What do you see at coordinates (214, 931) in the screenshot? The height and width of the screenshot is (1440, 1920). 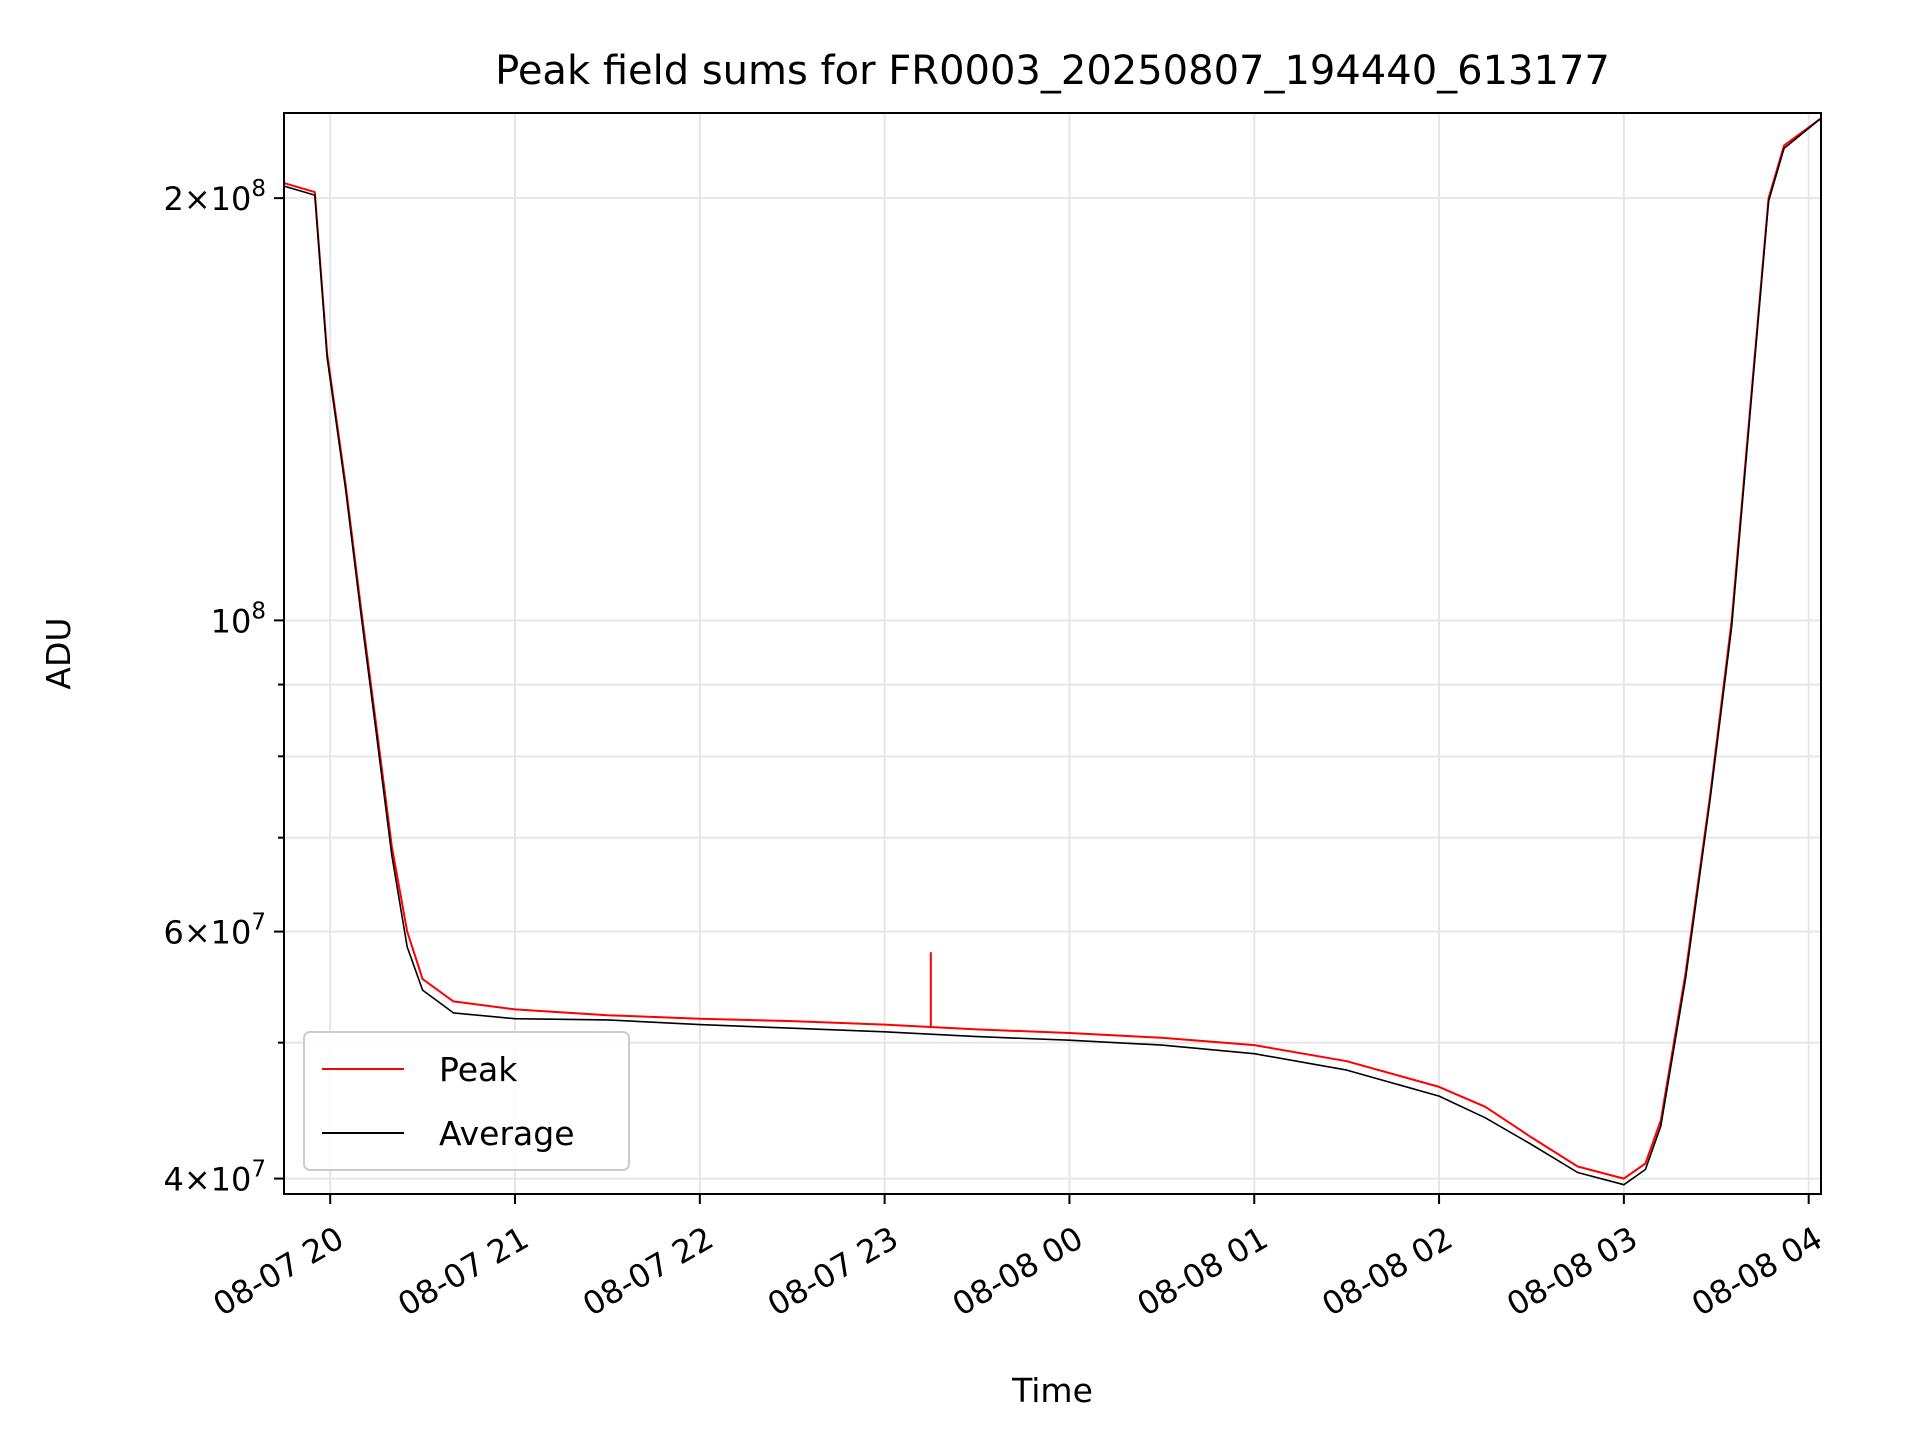 I see `y-tick-label: 6×107` at bounding box center [214, 931].